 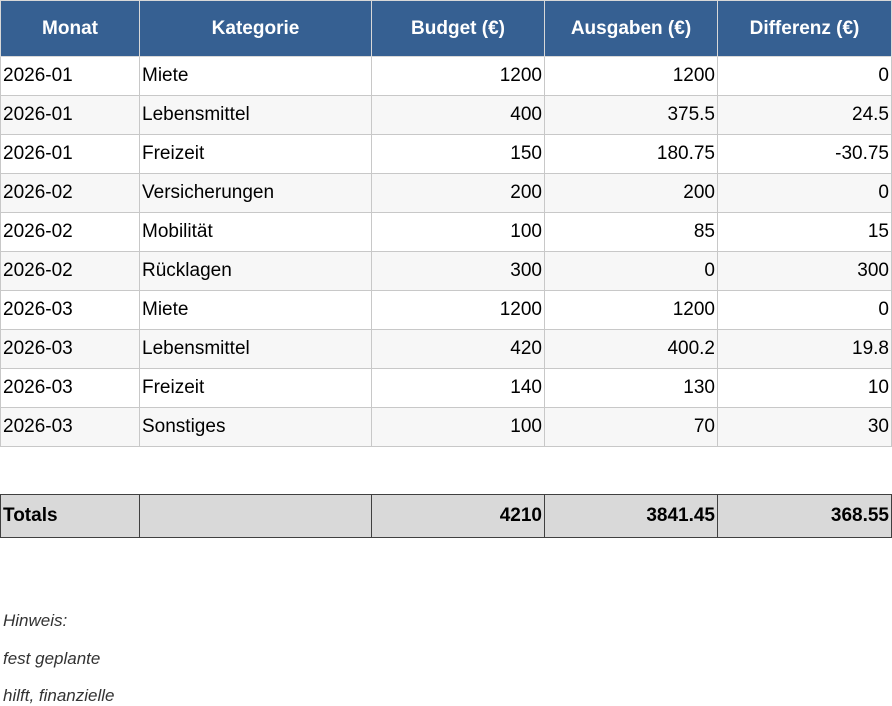 I want to click on cell-budget: 420, so click(x=458, y=349).